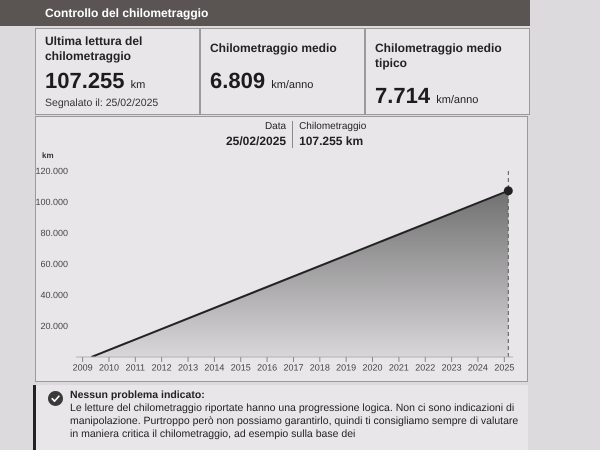  I want to click on x-tick-label: 2025, so click(504, 367).